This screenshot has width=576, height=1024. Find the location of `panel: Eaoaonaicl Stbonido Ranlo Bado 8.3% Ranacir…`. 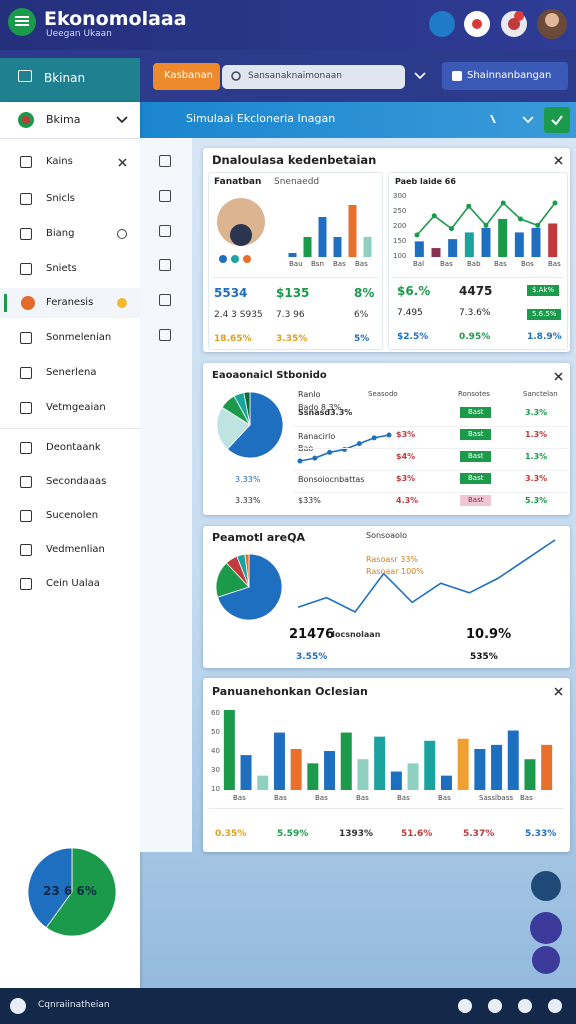

panel: Eaoaonaicl Stbonido Ranlo Bado 8.3% Ranacir… is located at coordinates (386, 439).